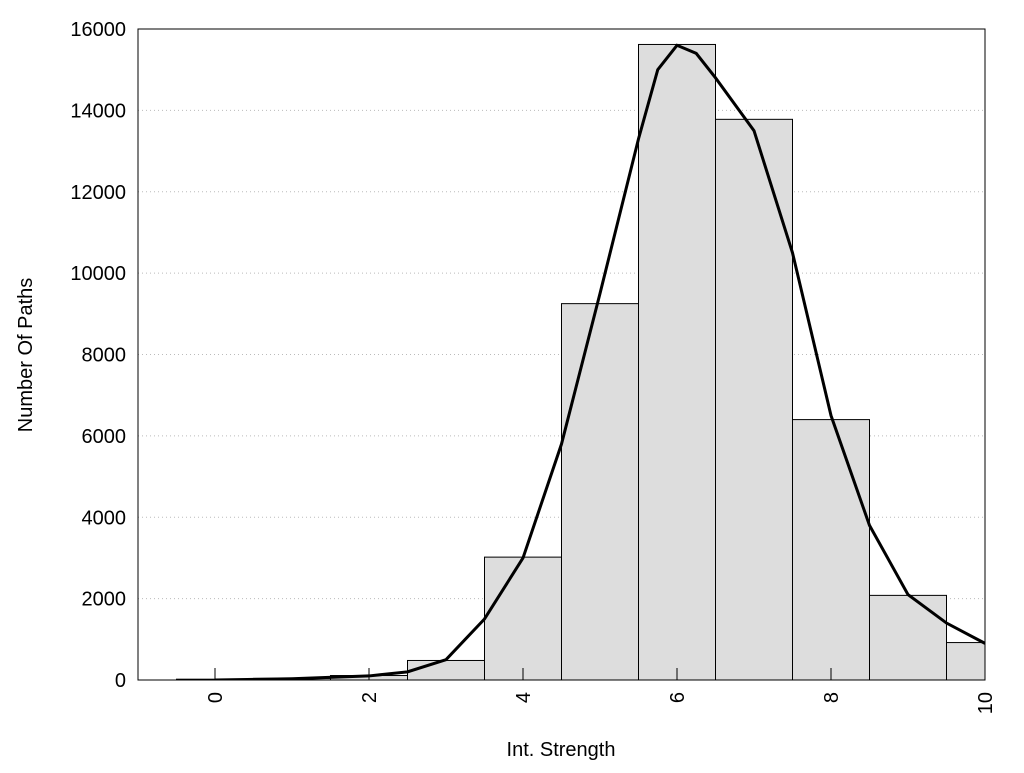 This screenshot has height=773, width=1024. I want to click on y-tick-label: 2000, so click(104, 600).